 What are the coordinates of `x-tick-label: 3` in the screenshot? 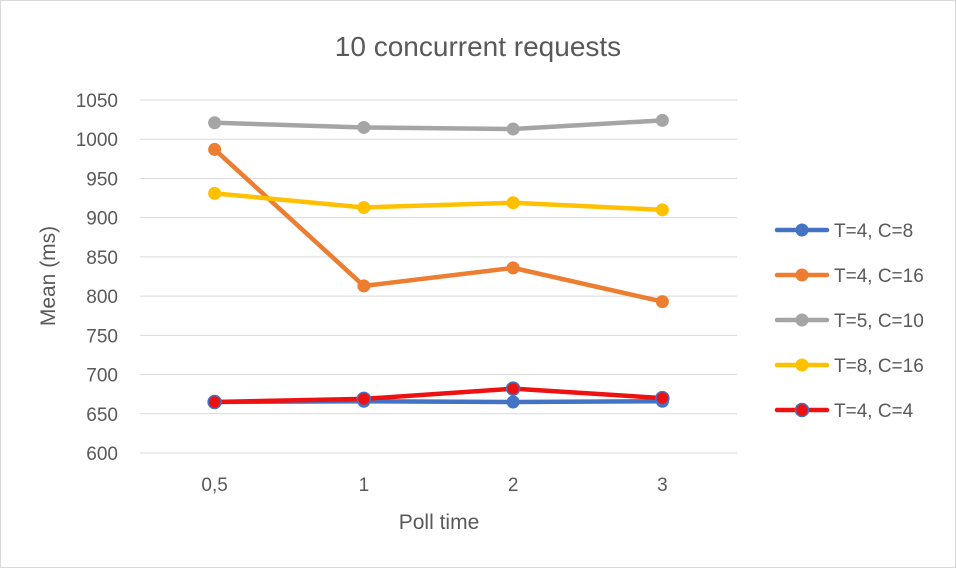 It's located at (662, 485).